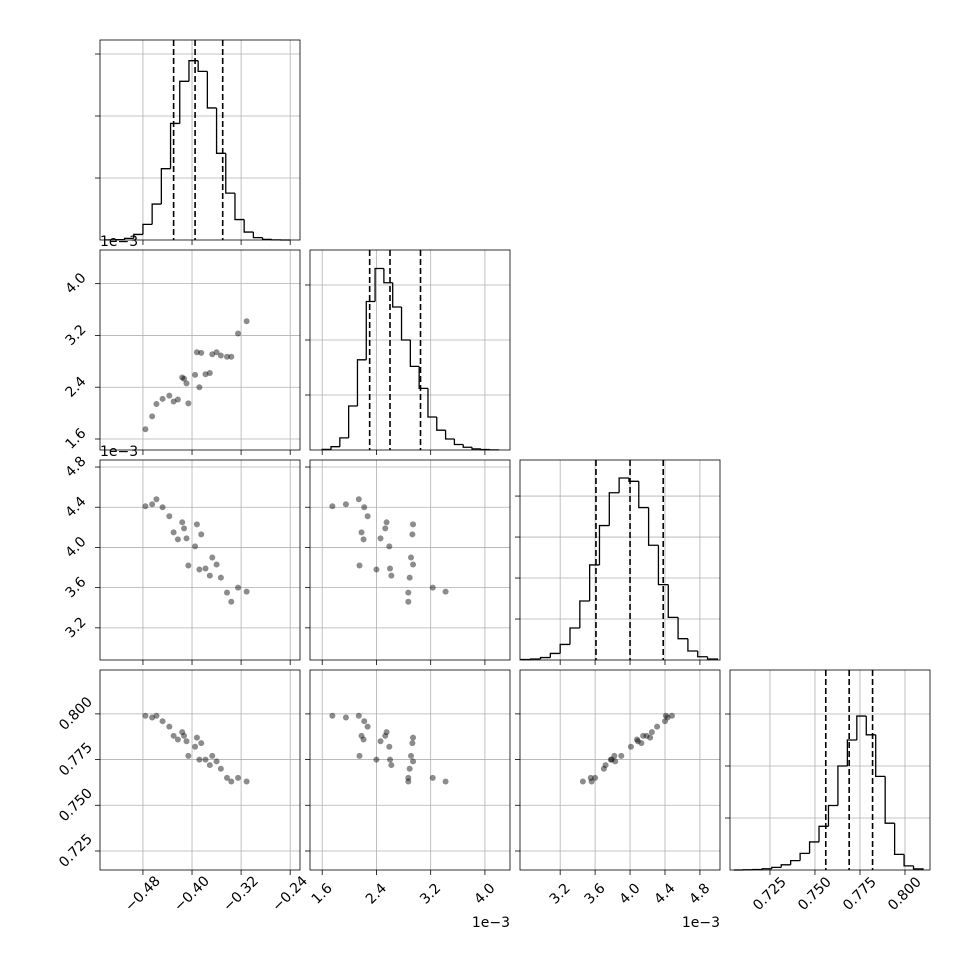  What do you see at coordinates (701, 923) in the screenshot?
I see `x-offset-label: 1e−3` at bounding box center [701, 923].